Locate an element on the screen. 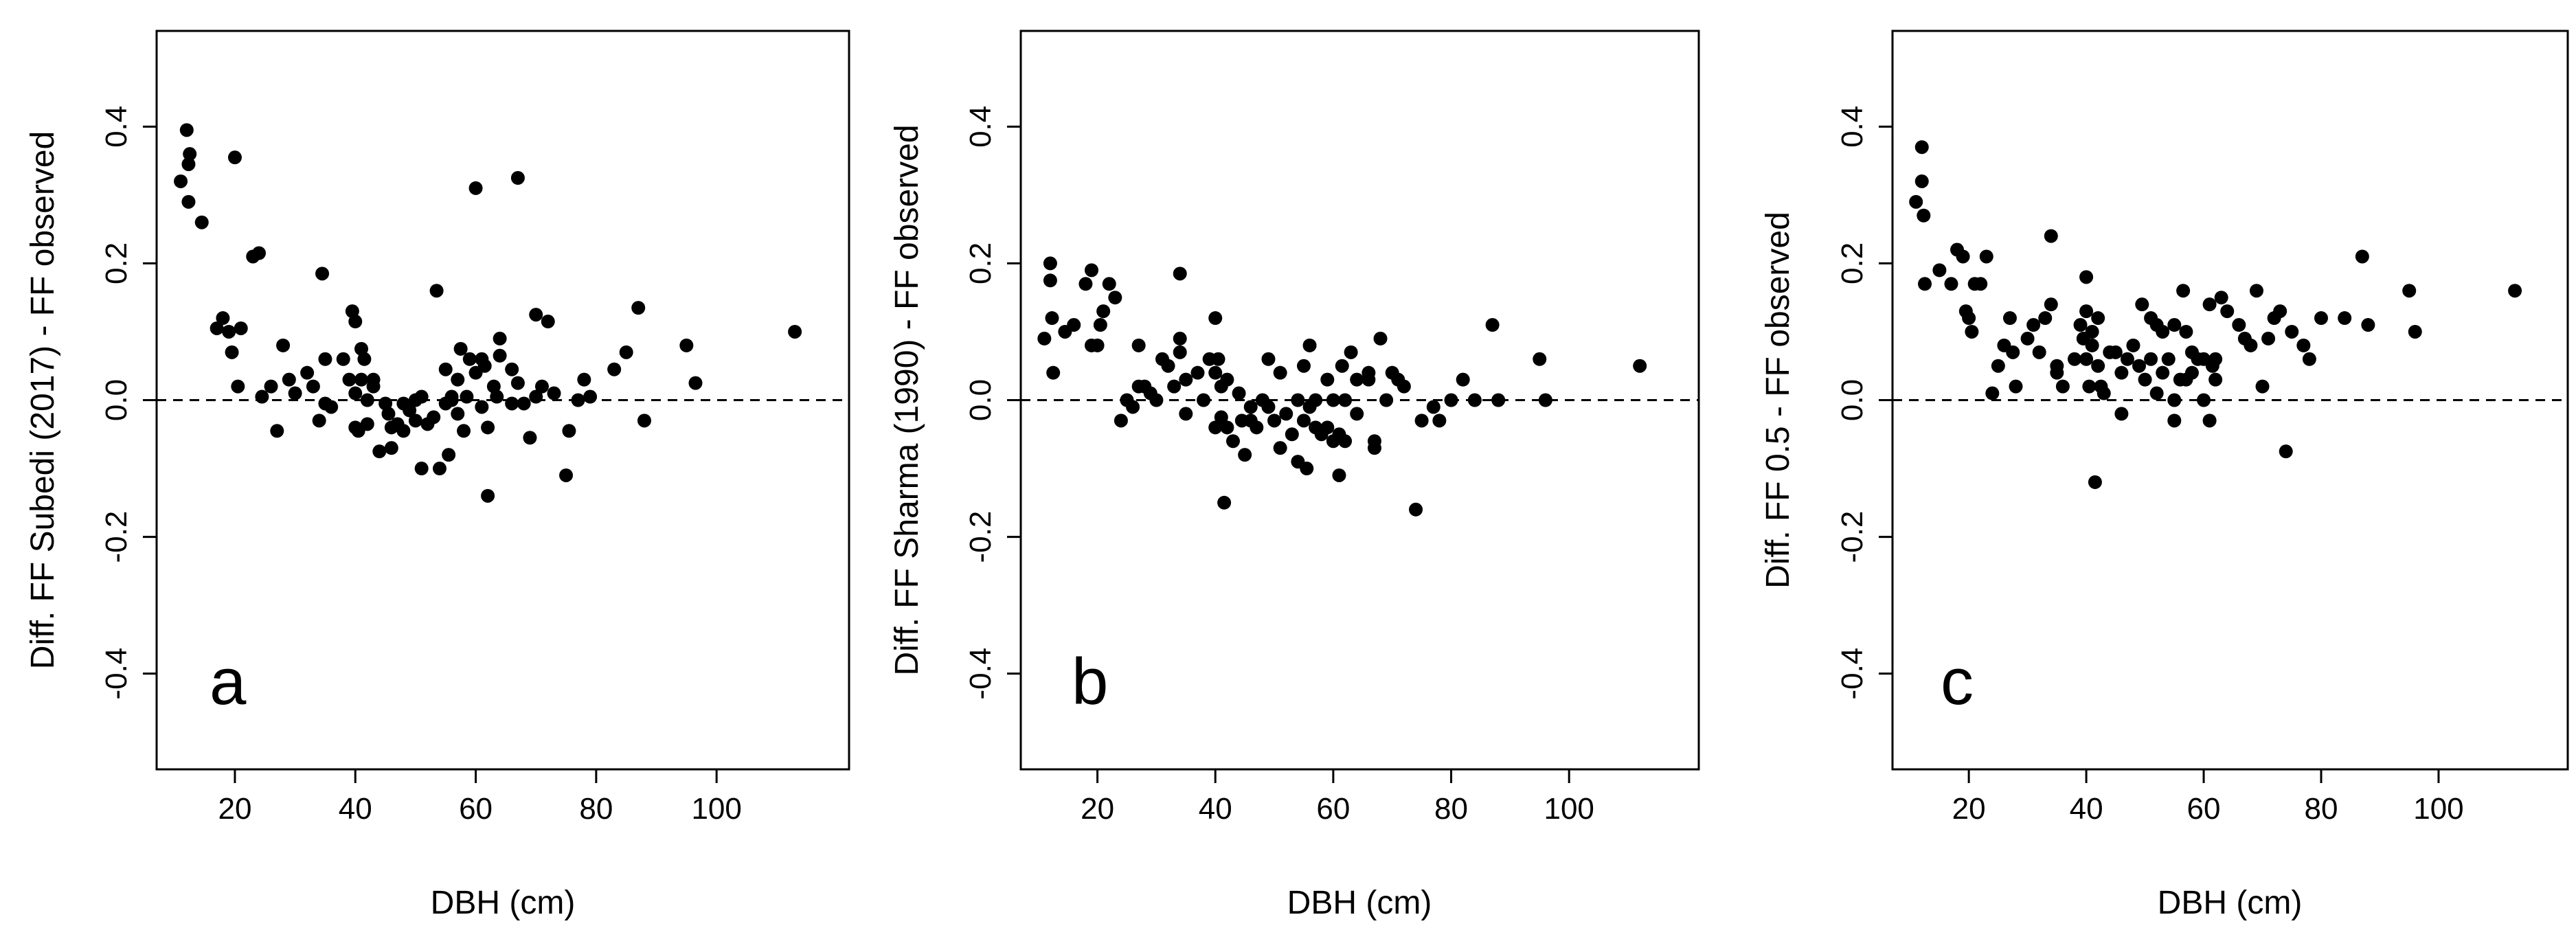  panel-a-y-tick-label: 0.4 is located at coordinates (116, 127).